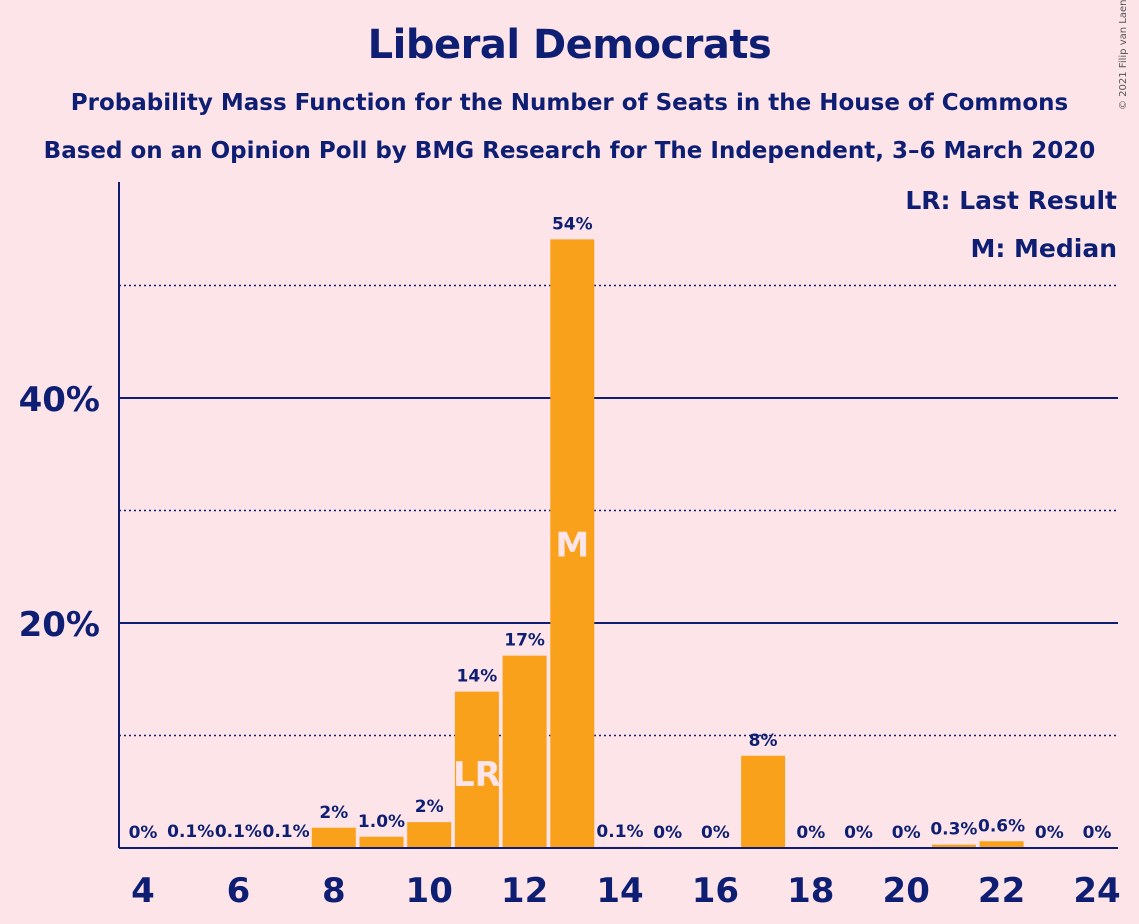  What do you see at coordinates (1096, 891) in the screenshot?
I see `x-tick-label: 24` at bounding box center [1096, 891].